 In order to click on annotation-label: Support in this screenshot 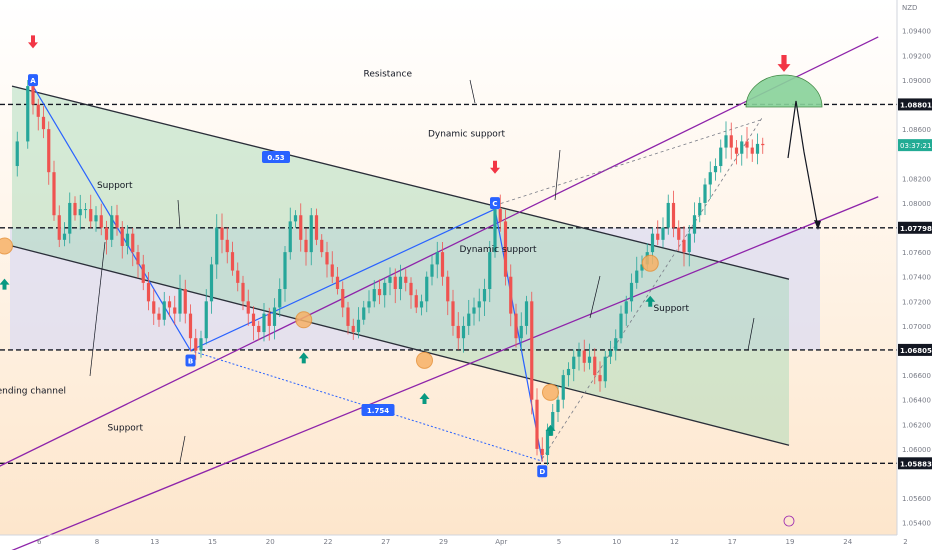, I will do `click(671, 309)`.